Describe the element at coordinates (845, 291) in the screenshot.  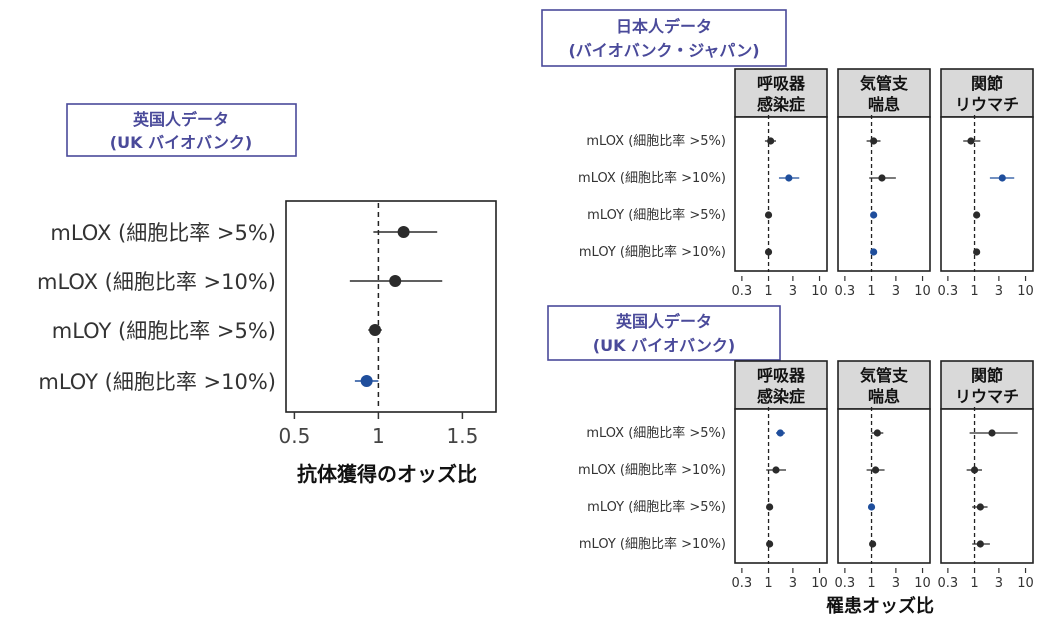
I see `japan-facet-2-tick-label-1: 0.3` at that location.